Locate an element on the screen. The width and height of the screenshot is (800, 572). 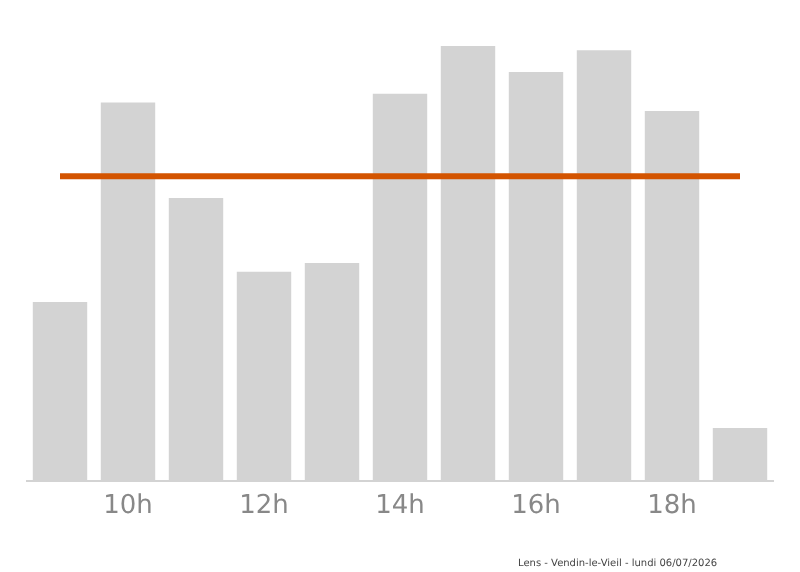
x-tick-label: 18h is located at coordinates (672, 506).